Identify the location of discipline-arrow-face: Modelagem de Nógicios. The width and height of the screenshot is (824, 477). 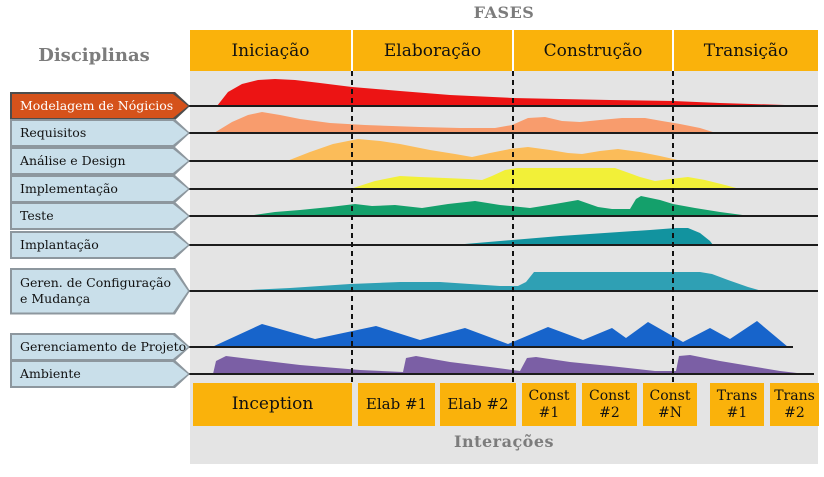
(100, 106).